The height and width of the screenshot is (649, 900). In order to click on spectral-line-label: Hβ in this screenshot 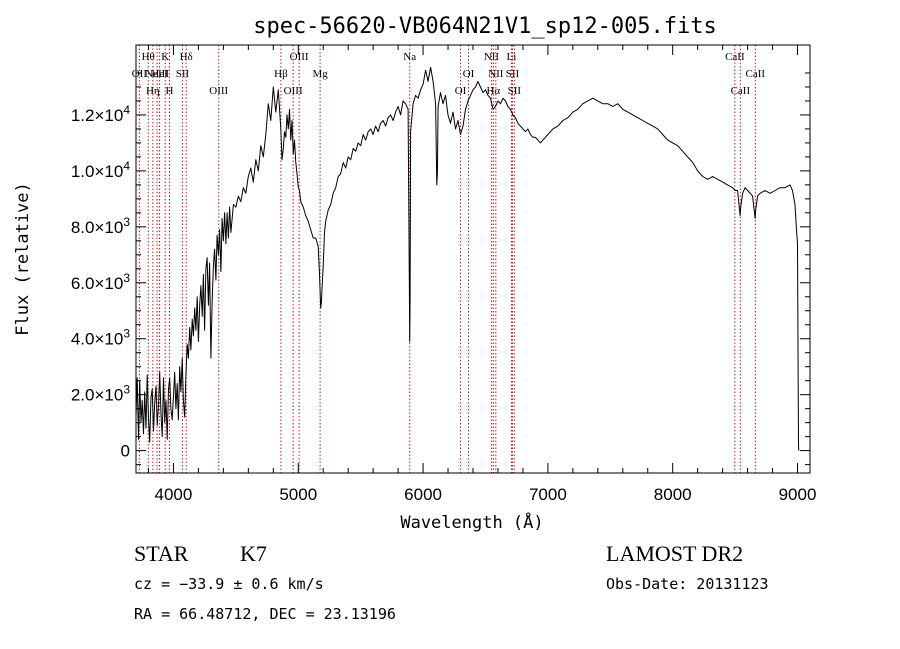, I will do `click(281, 74)`.